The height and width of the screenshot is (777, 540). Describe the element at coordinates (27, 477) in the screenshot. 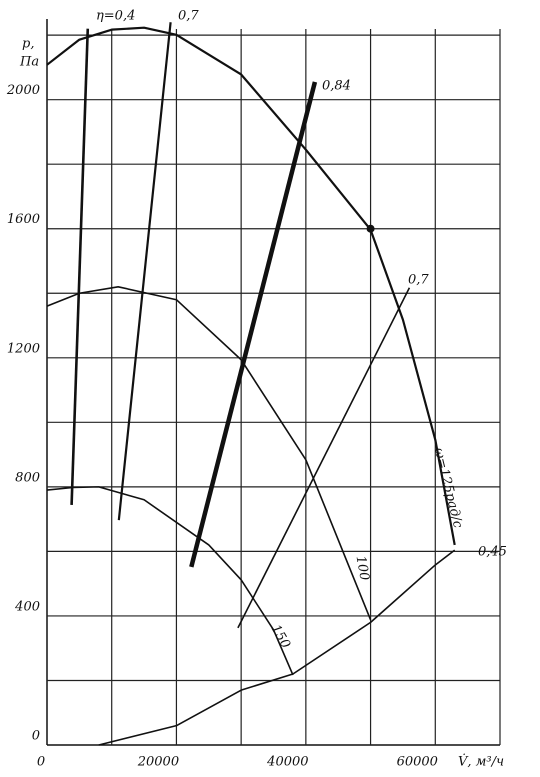

I see `y-tick-label: 800` at that location.